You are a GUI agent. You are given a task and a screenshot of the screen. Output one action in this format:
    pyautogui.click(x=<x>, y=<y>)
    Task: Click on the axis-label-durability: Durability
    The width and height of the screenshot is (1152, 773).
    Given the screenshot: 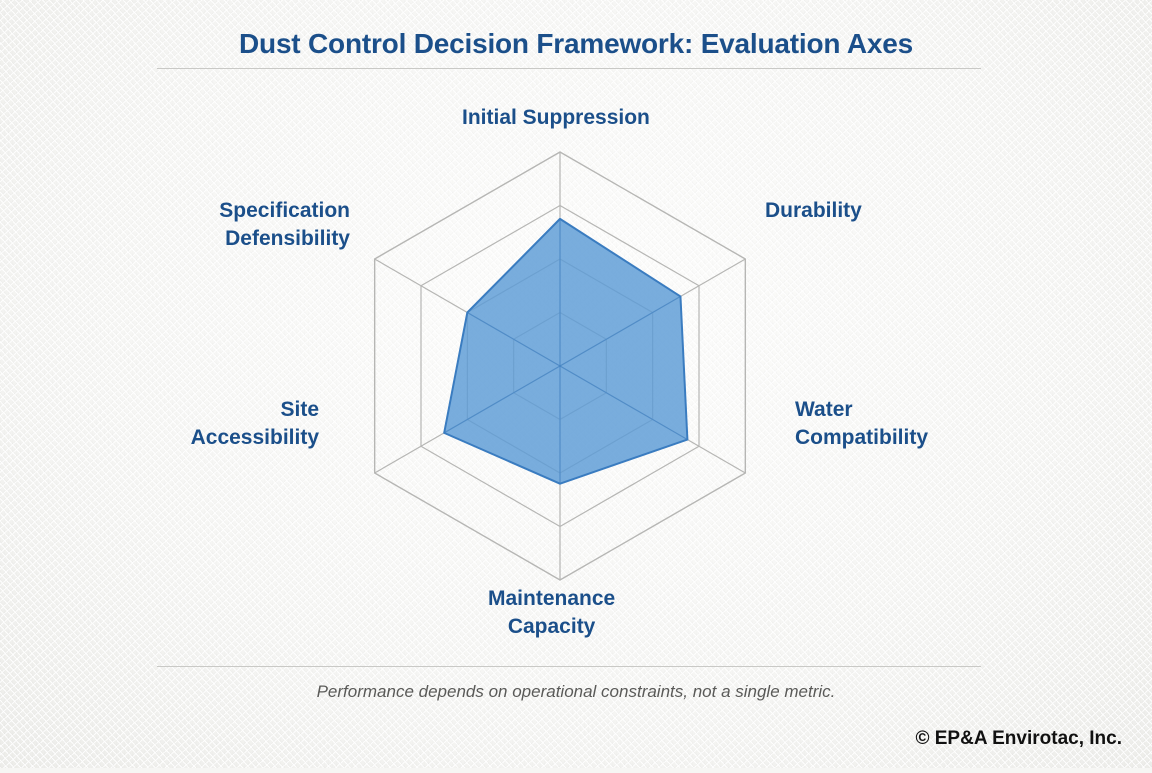 What is the action you would take?
    pyautogui.click(x=813, y=211)
    